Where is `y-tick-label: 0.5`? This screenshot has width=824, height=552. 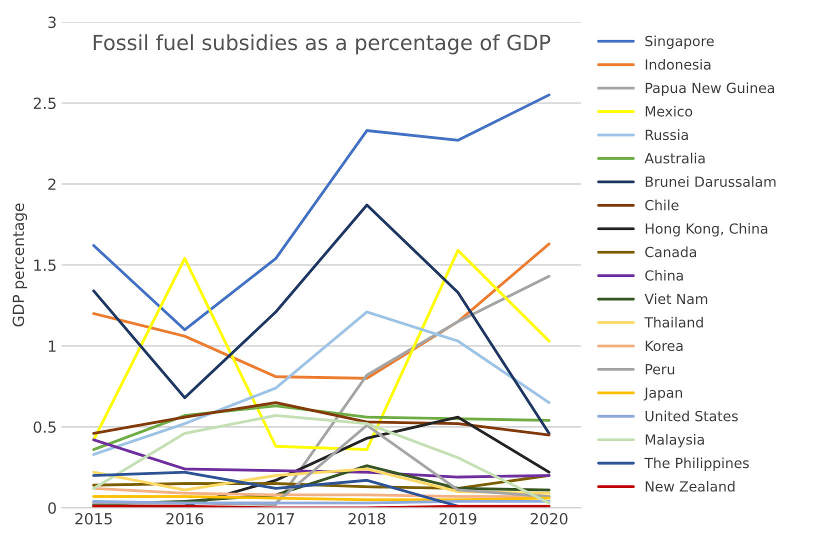 y-tick-label: 0.5 is located at coordinates (45, 427).